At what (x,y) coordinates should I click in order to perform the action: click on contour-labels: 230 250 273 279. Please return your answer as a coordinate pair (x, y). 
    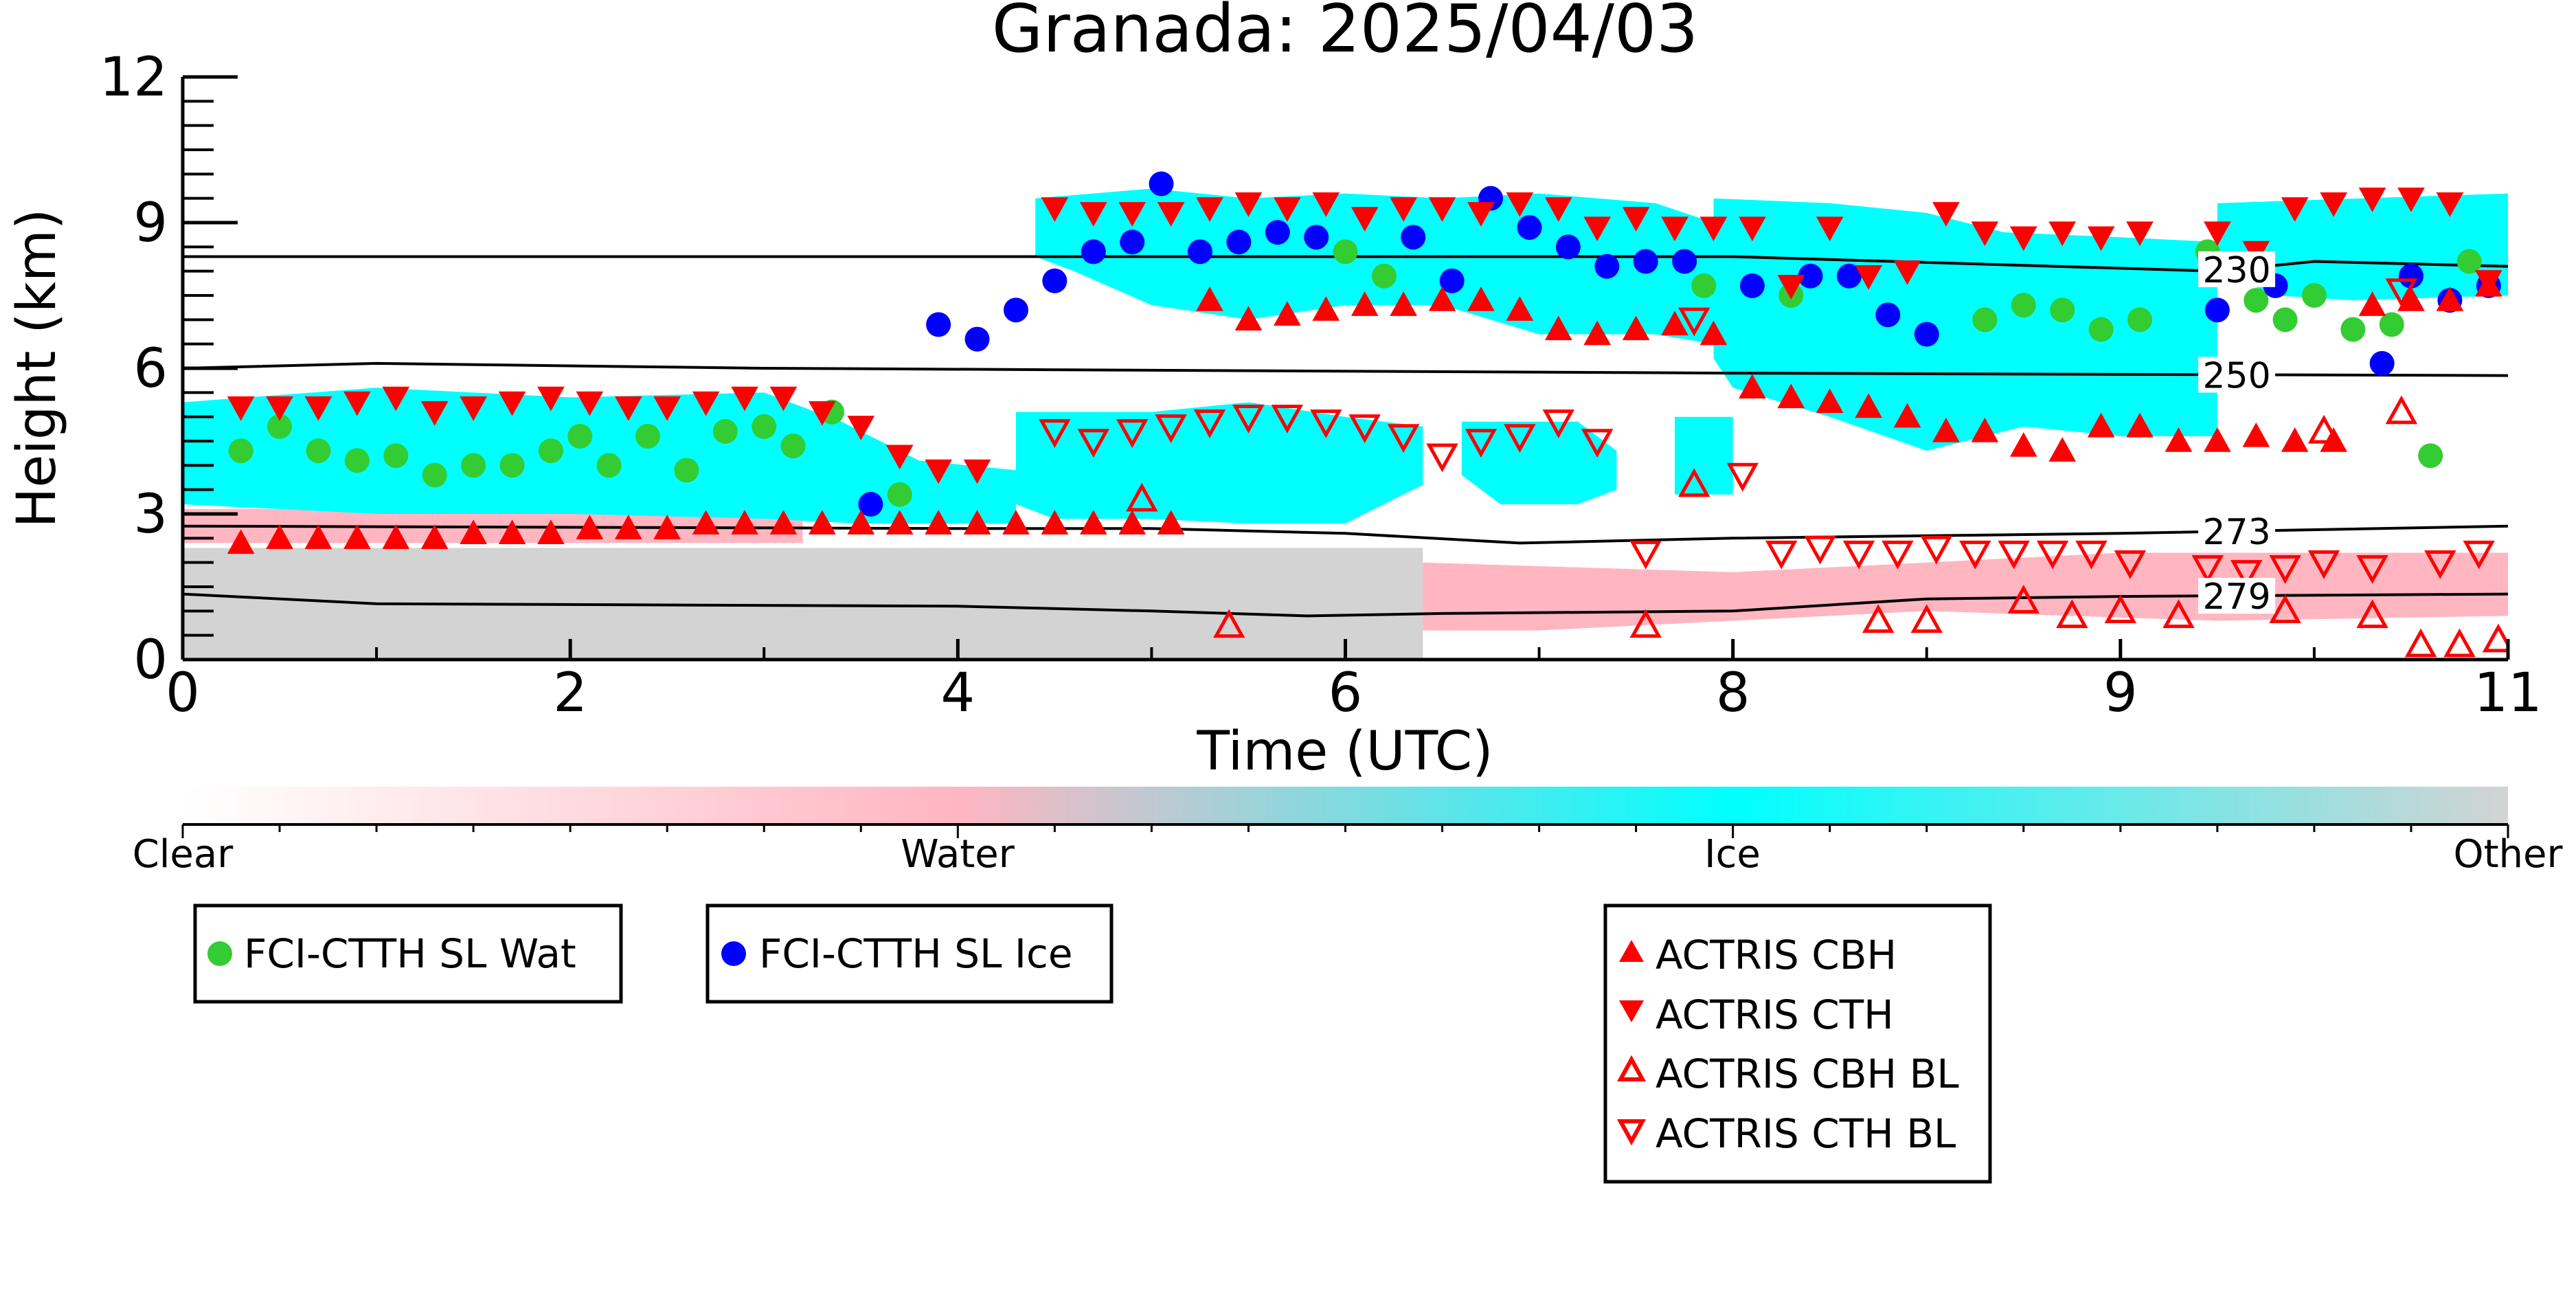
    Looking at the image, I should click on (2237, 434).